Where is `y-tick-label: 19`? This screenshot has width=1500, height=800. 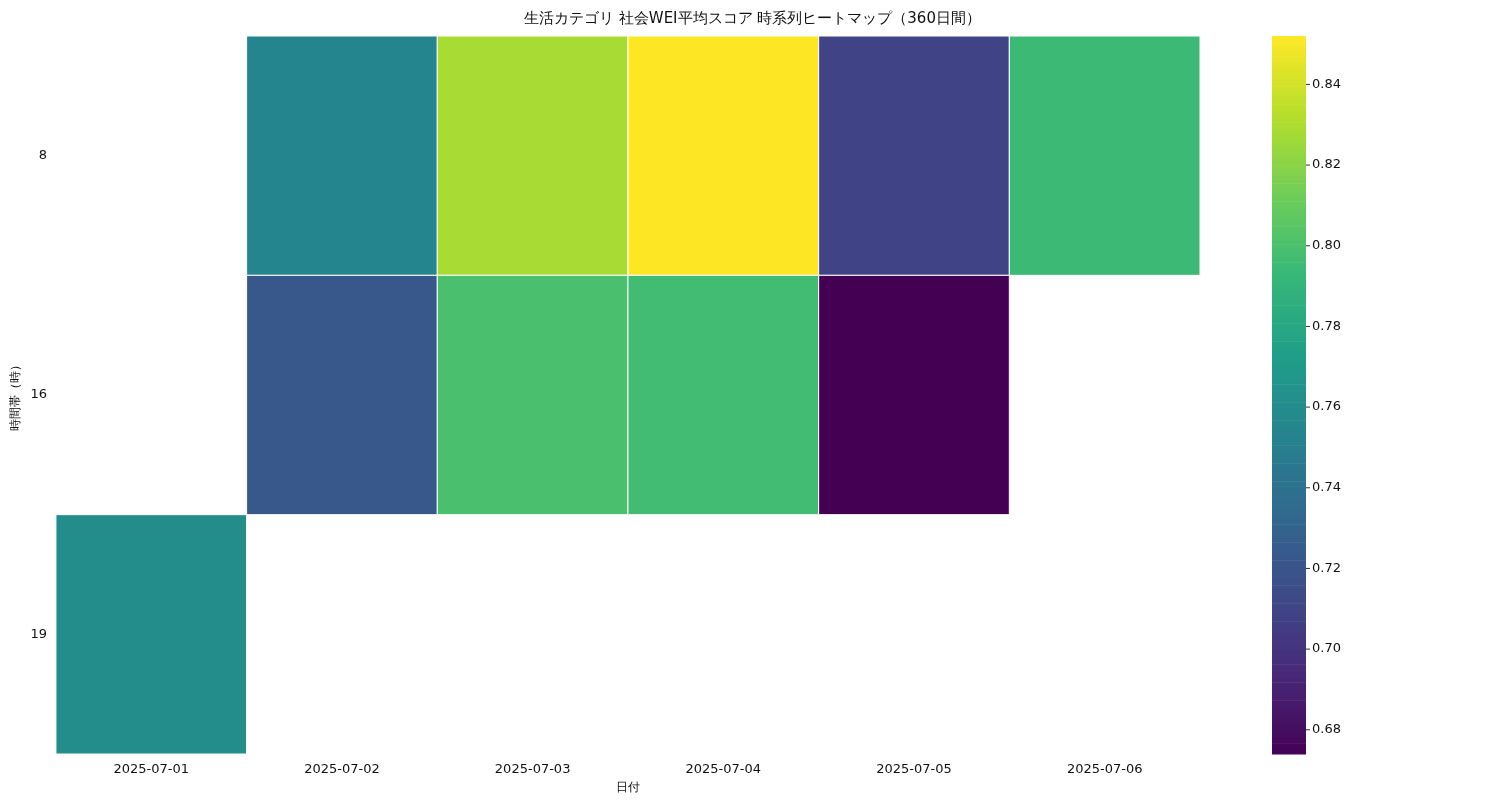
y-tick-label: 19 is located at coordinates (38, 633).